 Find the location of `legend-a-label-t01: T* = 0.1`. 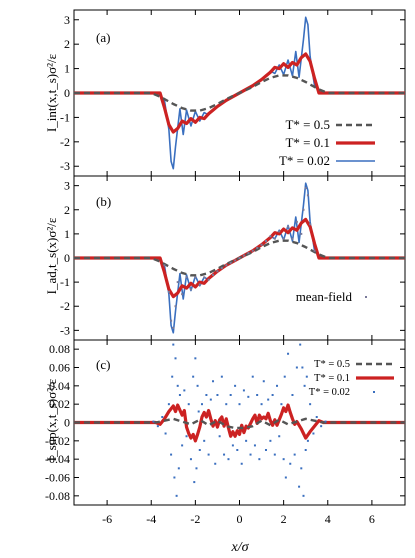

legend-a-label-t01: T* = 0.1 is located at coordinates (307, 142).